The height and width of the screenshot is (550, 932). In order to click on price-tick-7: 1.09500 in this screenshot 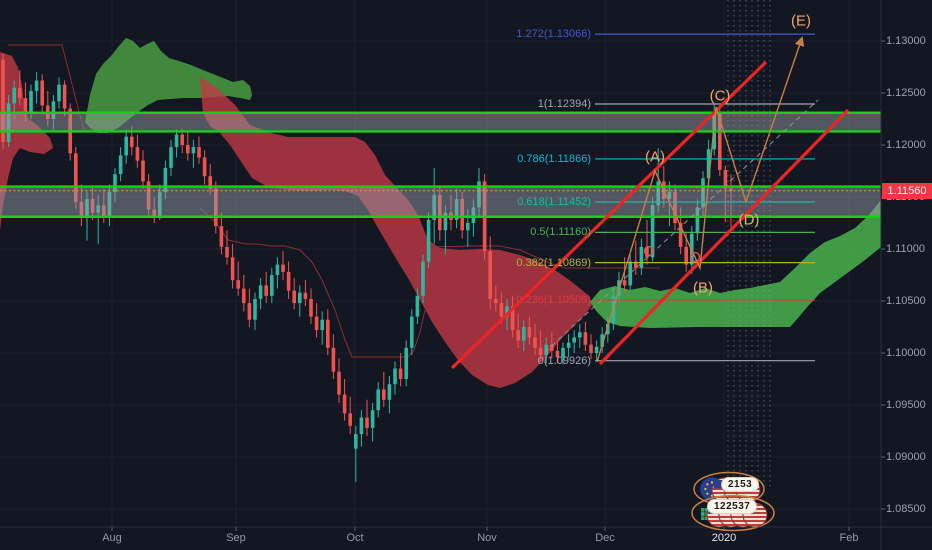, I will do `click(906, 405)`.